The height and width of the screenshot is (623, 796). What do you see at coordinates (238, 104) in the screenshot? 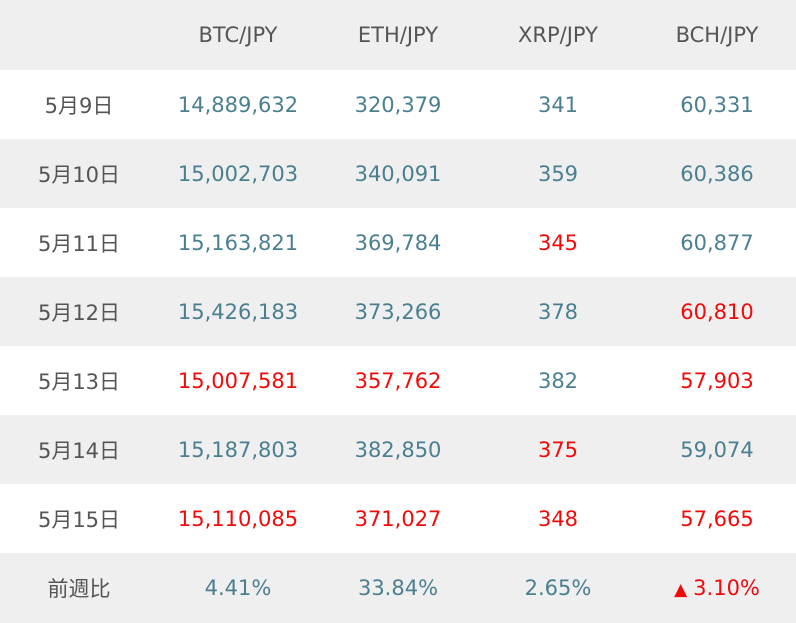
I see `btc-price: 14,889,632` at bounding box center [238, 104].